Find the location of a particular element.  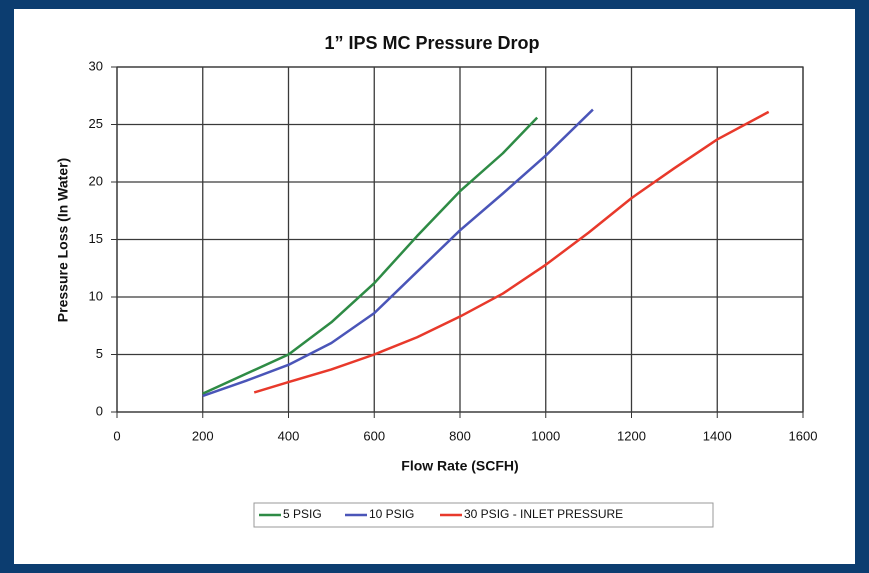

y-axis-label: Pressure Loss (In Water) is located at coordinates (63, 240).